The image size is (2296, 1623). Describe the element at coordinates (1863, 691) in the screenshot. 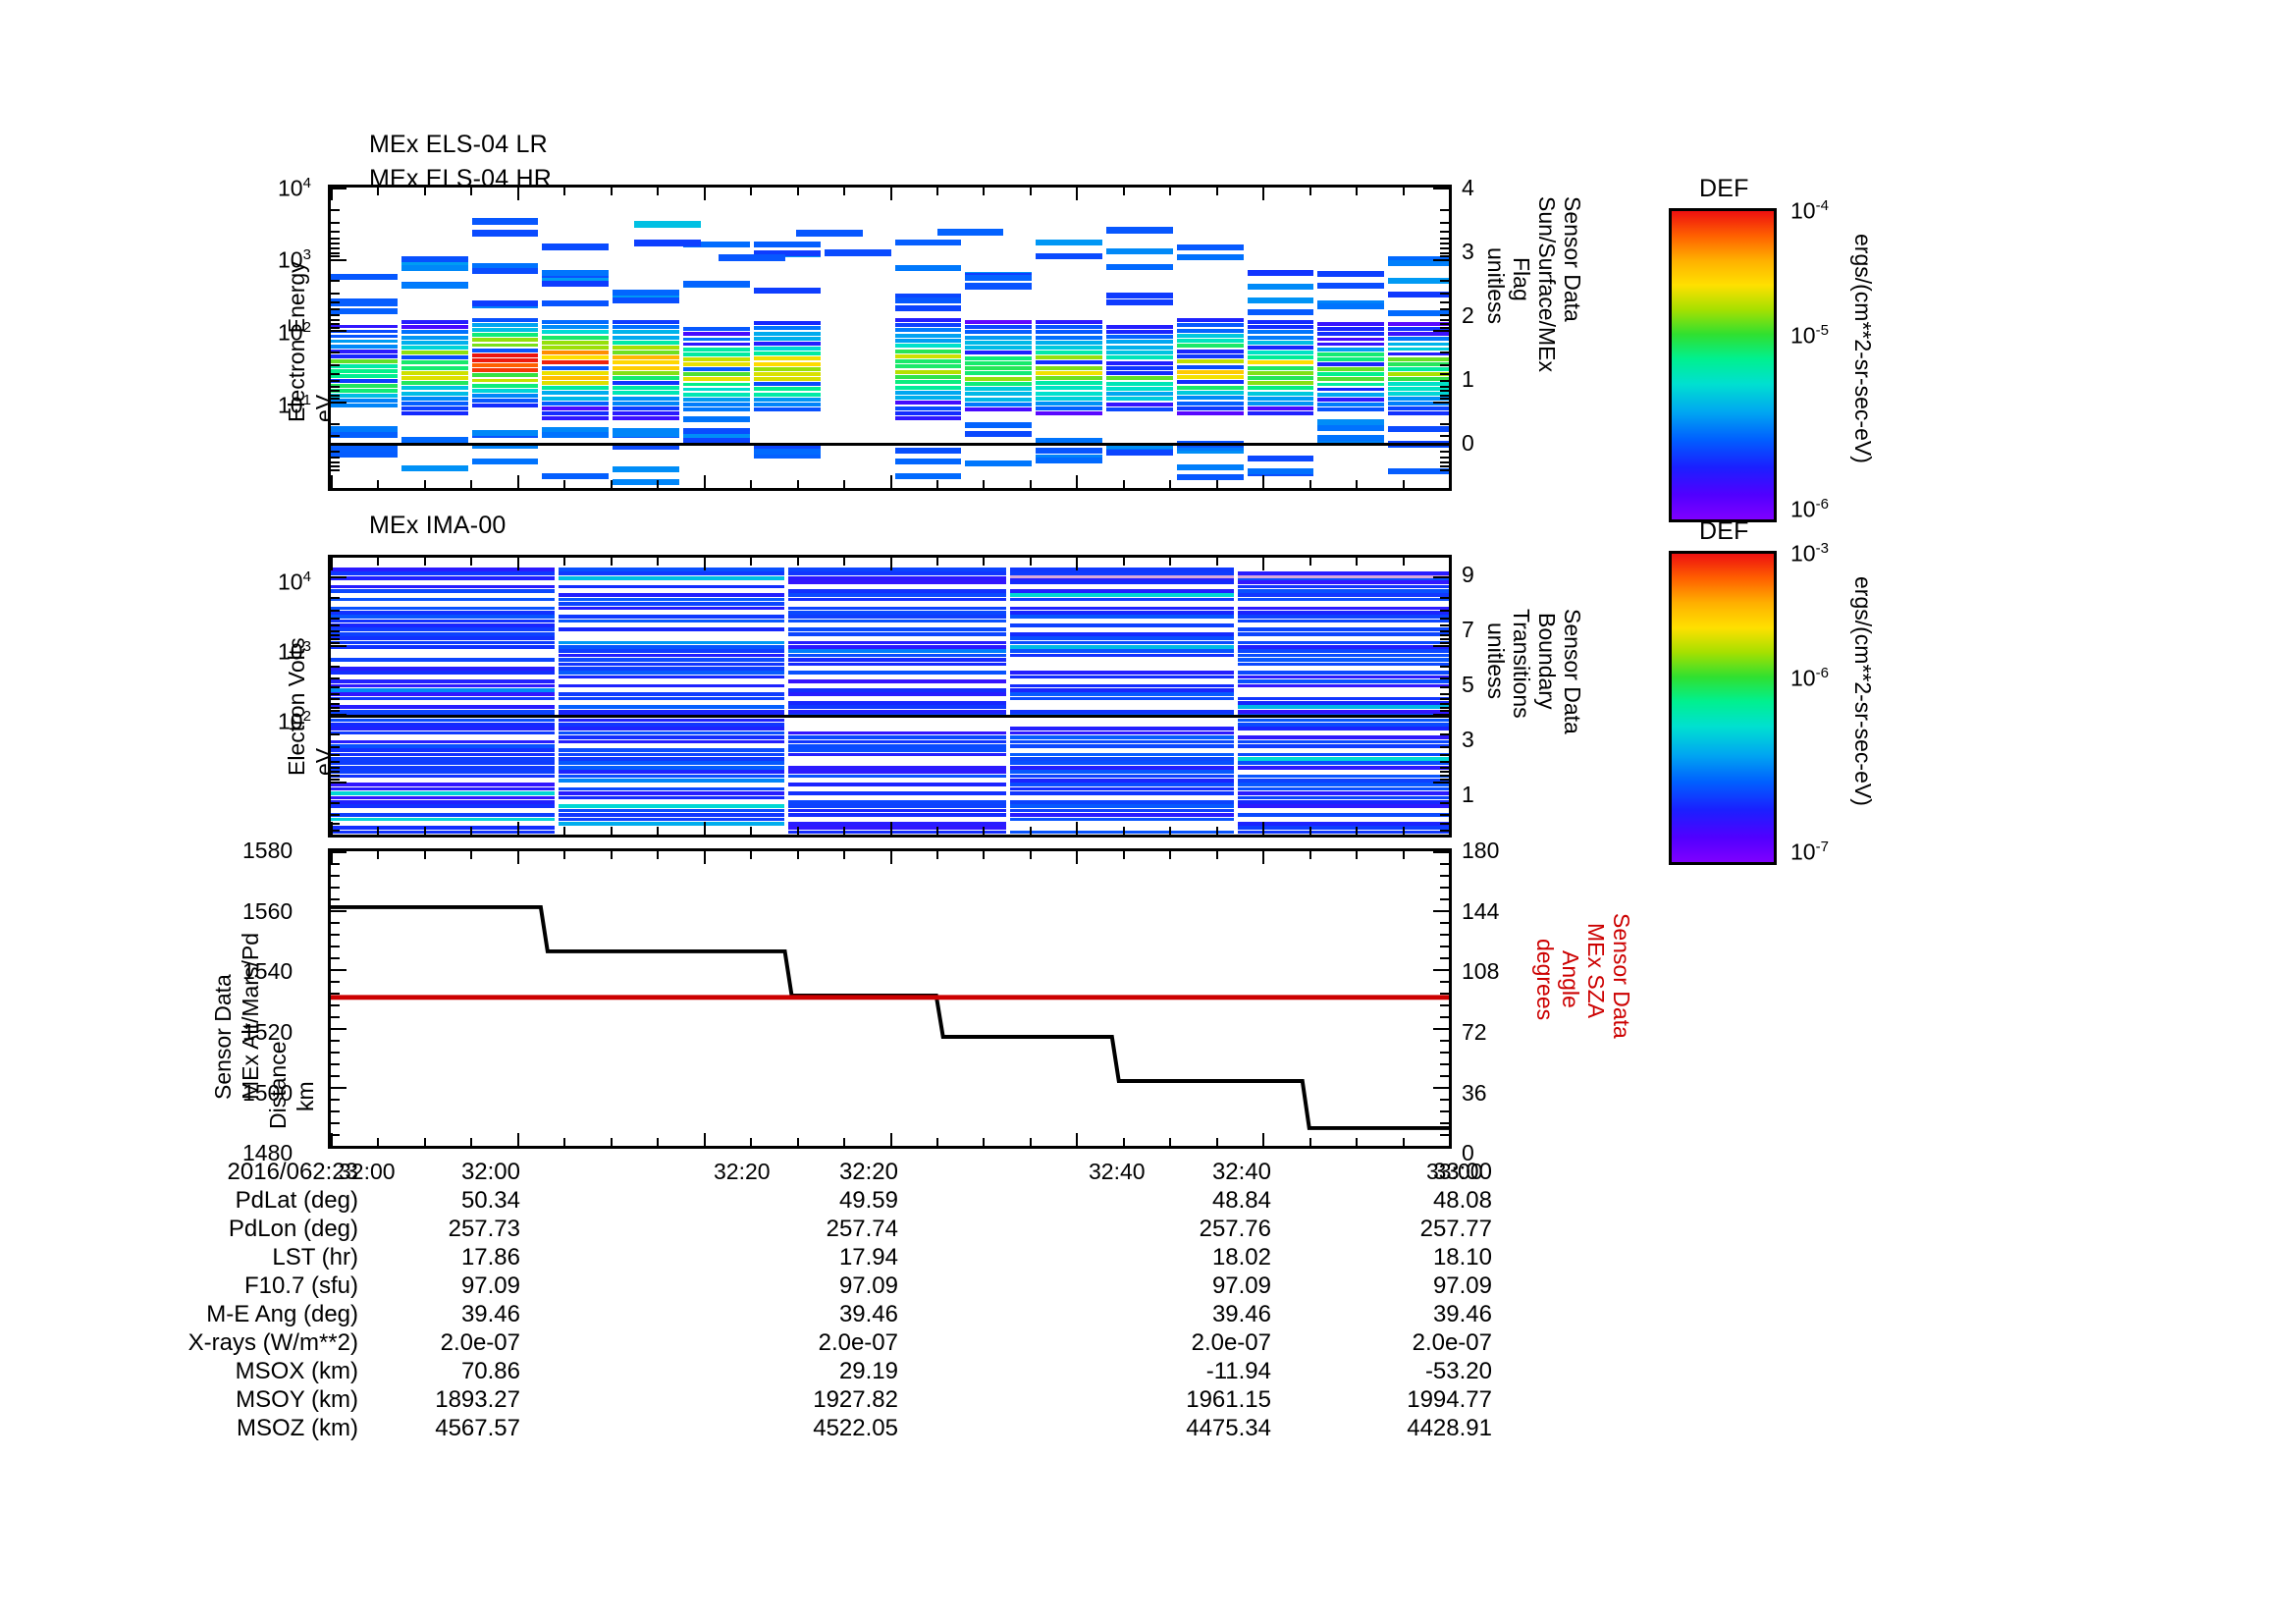

I see `colorbar2-units-text: ergs/(cm**2-sr-sec-eV)` at that location.